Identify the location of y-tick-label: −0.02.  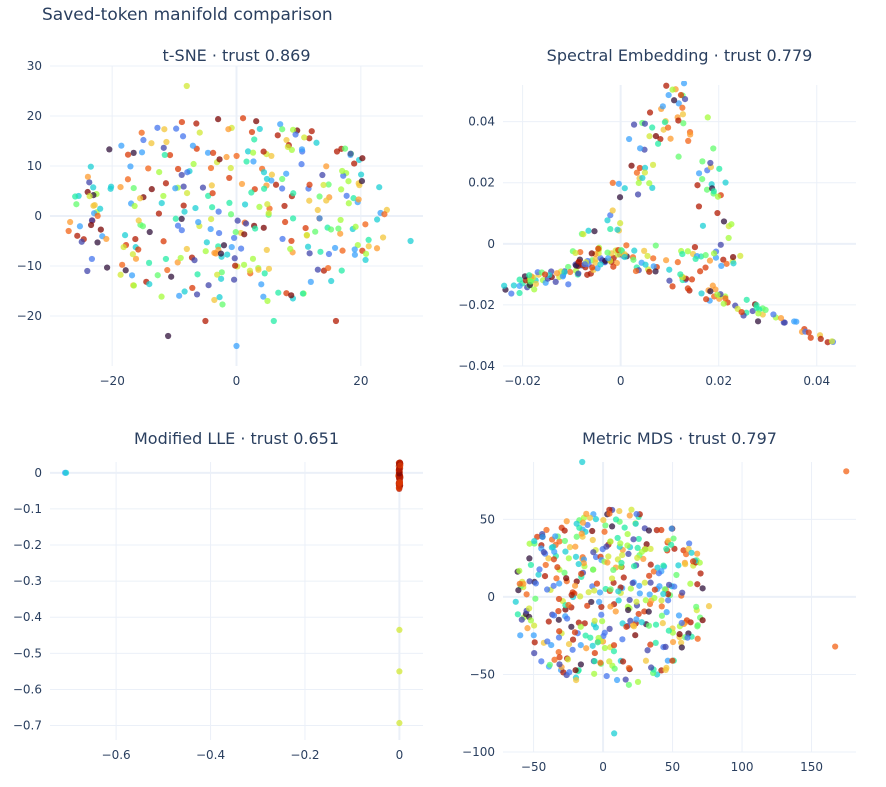
(476, 305).